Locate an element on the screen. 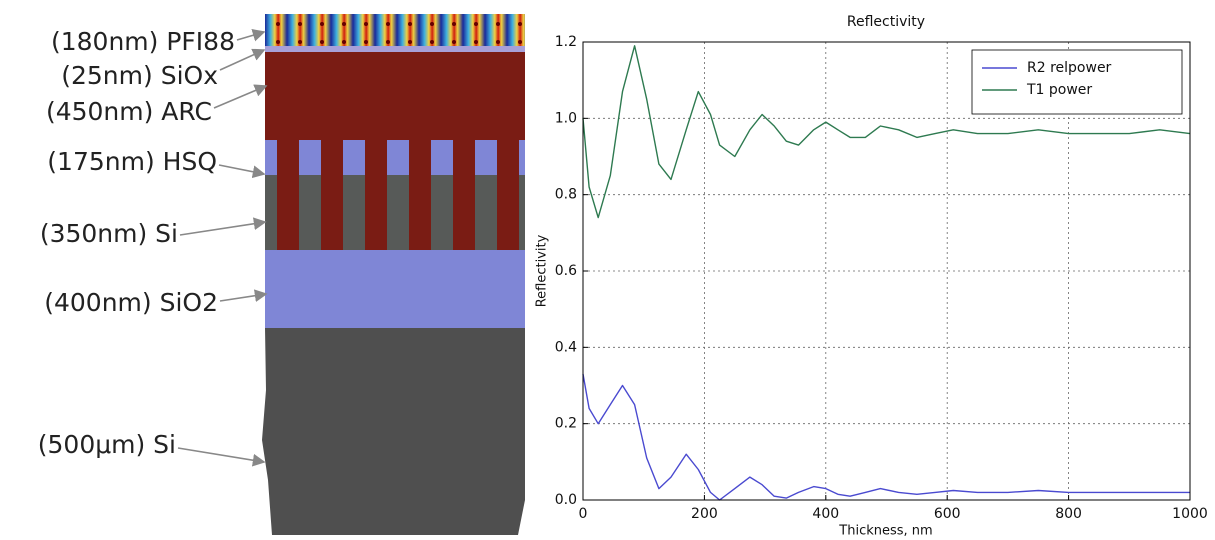 The height and width of the screenshot is (540, 1215). y-axis-label: Reflectivity is located at coordinates (542, 270).